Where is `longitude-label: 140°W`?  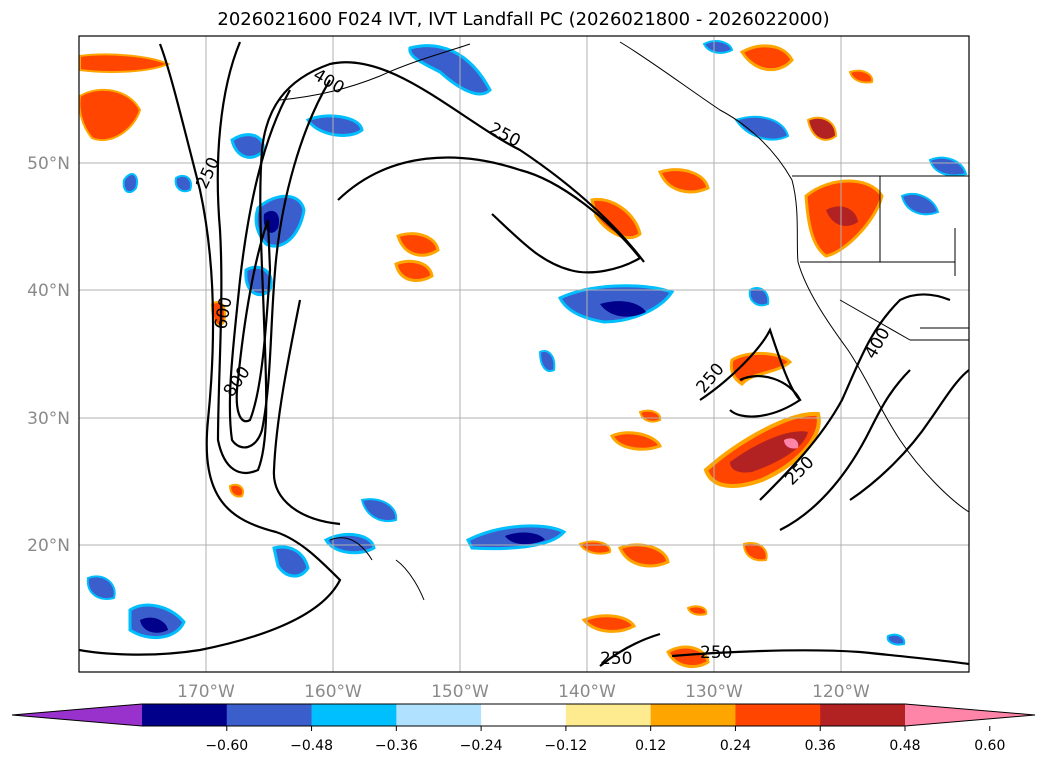 longitude-label: 140°W is located at coordinates (587, 692).